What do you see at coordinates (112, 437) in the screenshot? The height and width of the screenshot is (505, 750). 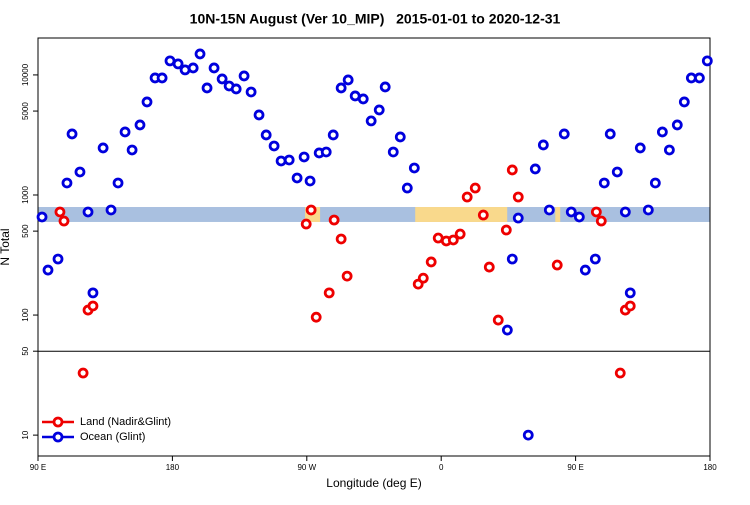 I see `legend-label: Ocean (Glint)` at bounding box center [112, 437].